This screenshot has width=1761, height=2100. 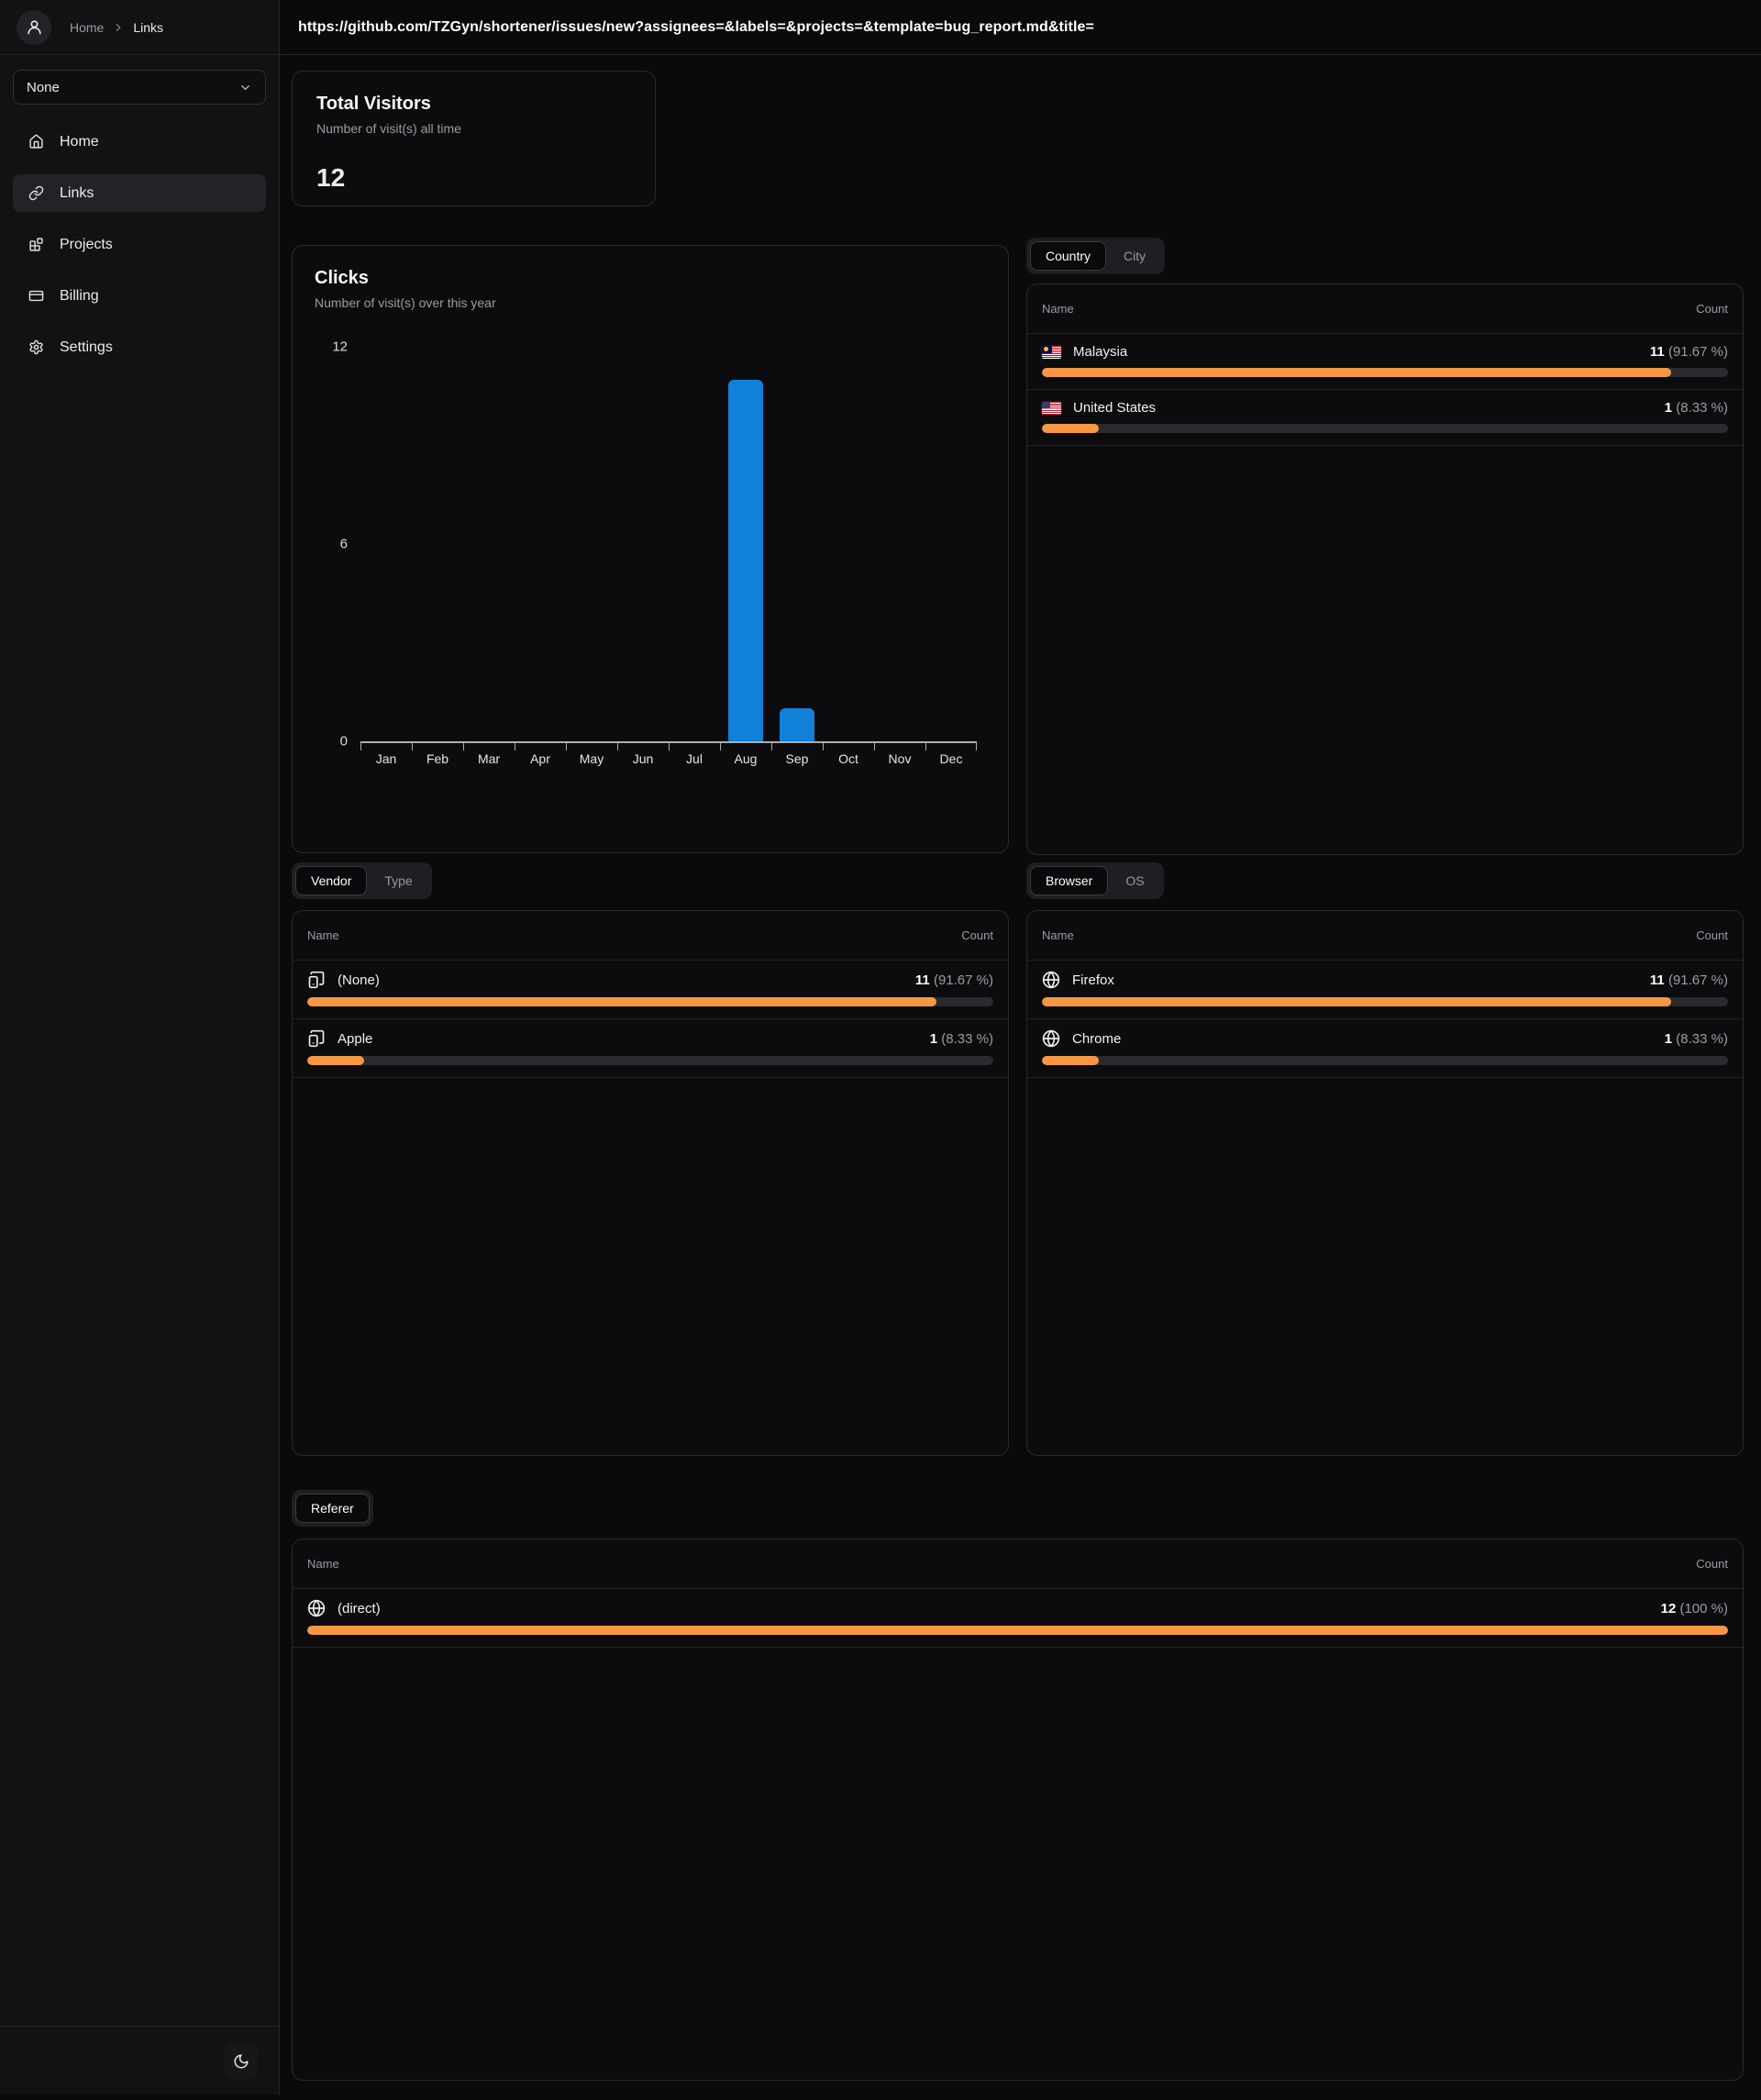 I want to click on chart-bars, so click(x=668, y=544).